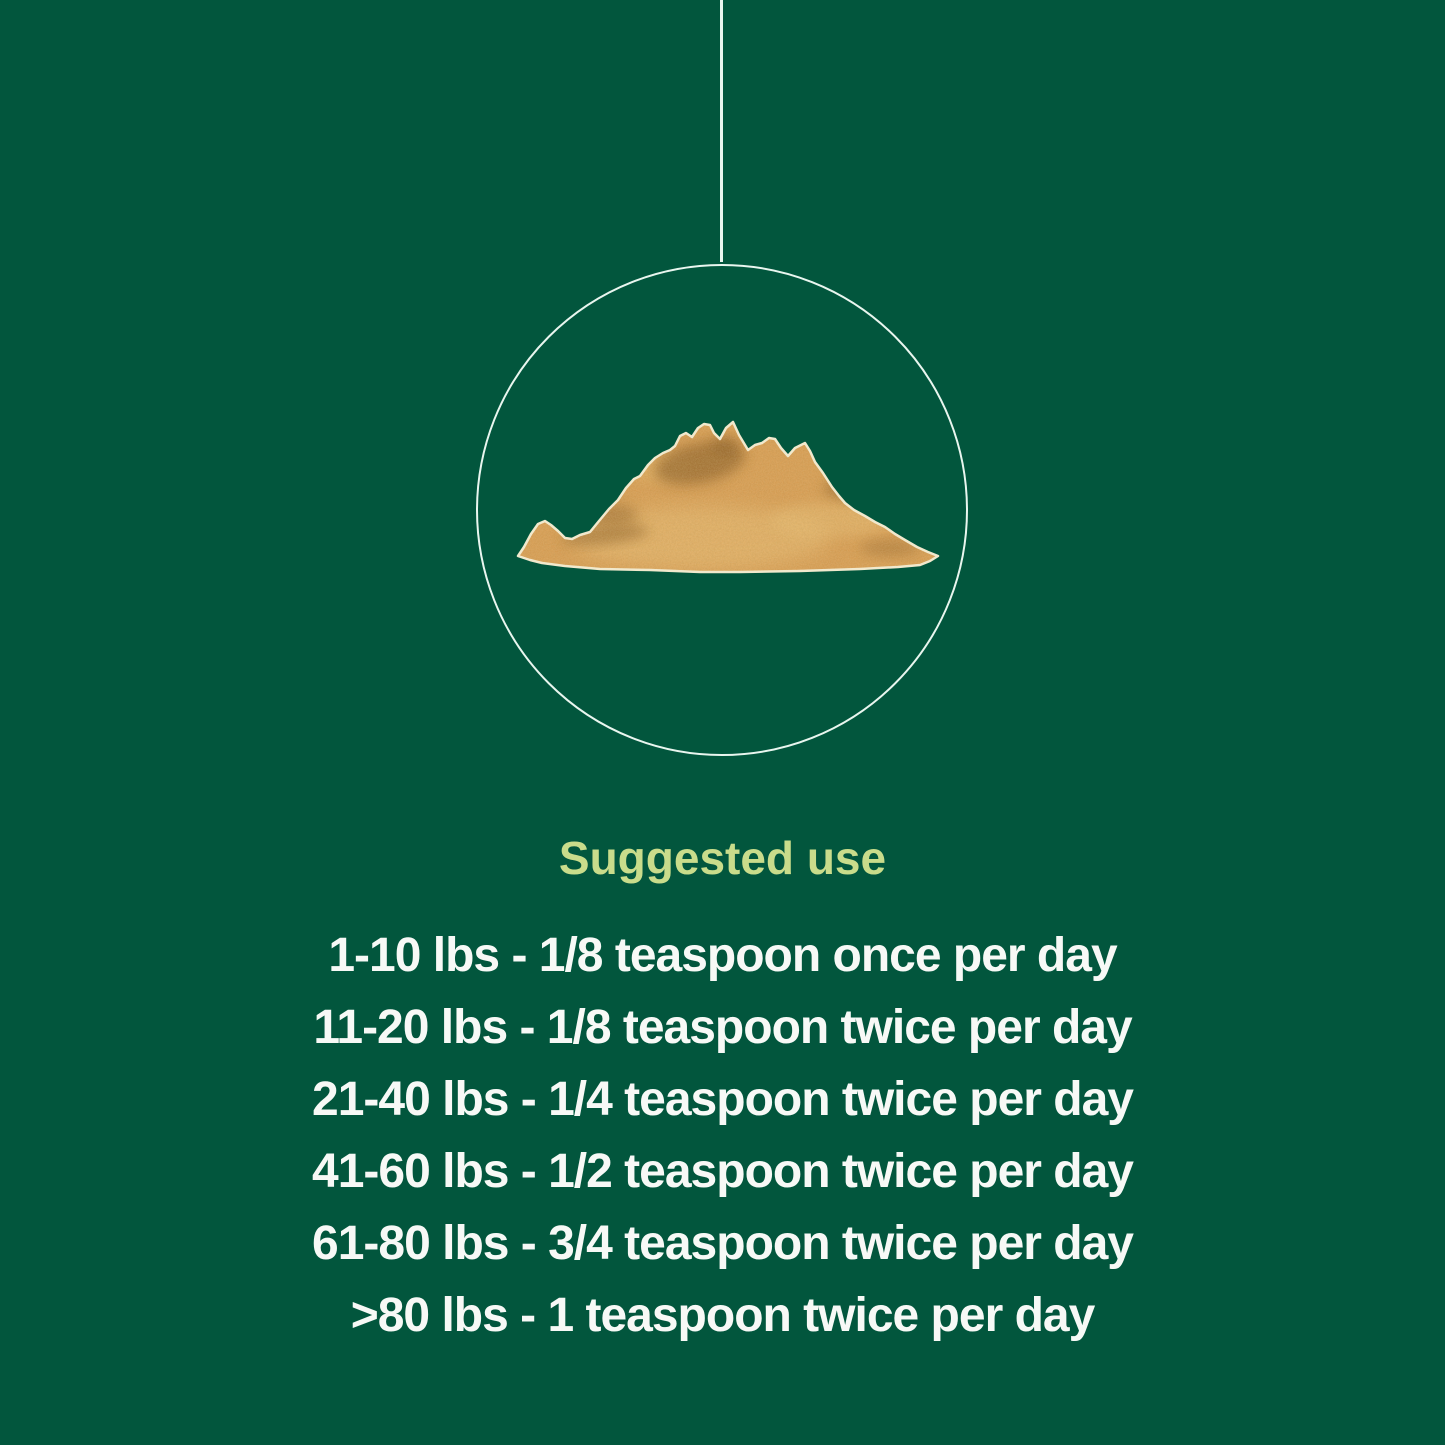 This screenshot has width=1445, height=1445. I want to click on dosage-line-2: 11-20 lbs - 1/8 teaspoon twice per day, so click(722, 1027).